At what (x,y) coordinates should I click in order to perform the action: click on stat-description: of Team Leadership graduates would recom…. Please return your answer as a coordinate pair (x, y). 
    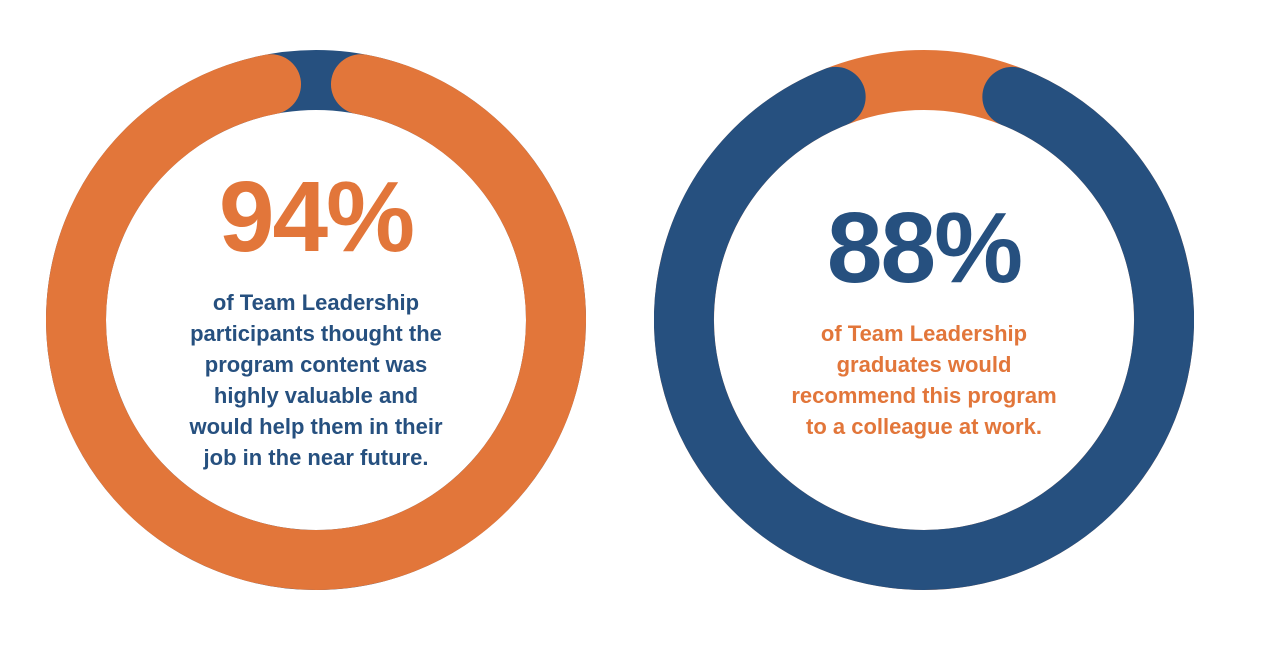
    Looking at the image, I should click on (923, 380).